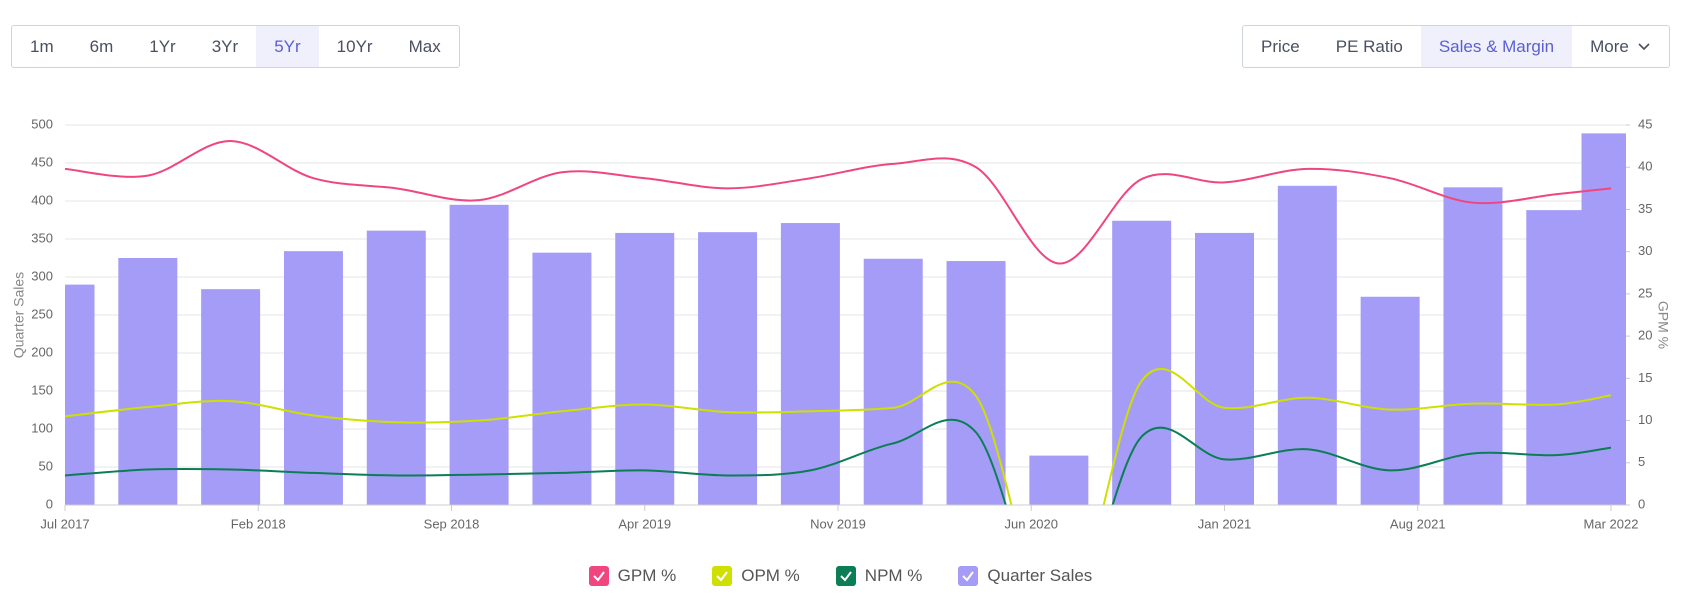 This screenshot has height=611, width=1681. I want to click on legend: GPM % OPM % NPM % Quarter Sales, so click(840, 576).